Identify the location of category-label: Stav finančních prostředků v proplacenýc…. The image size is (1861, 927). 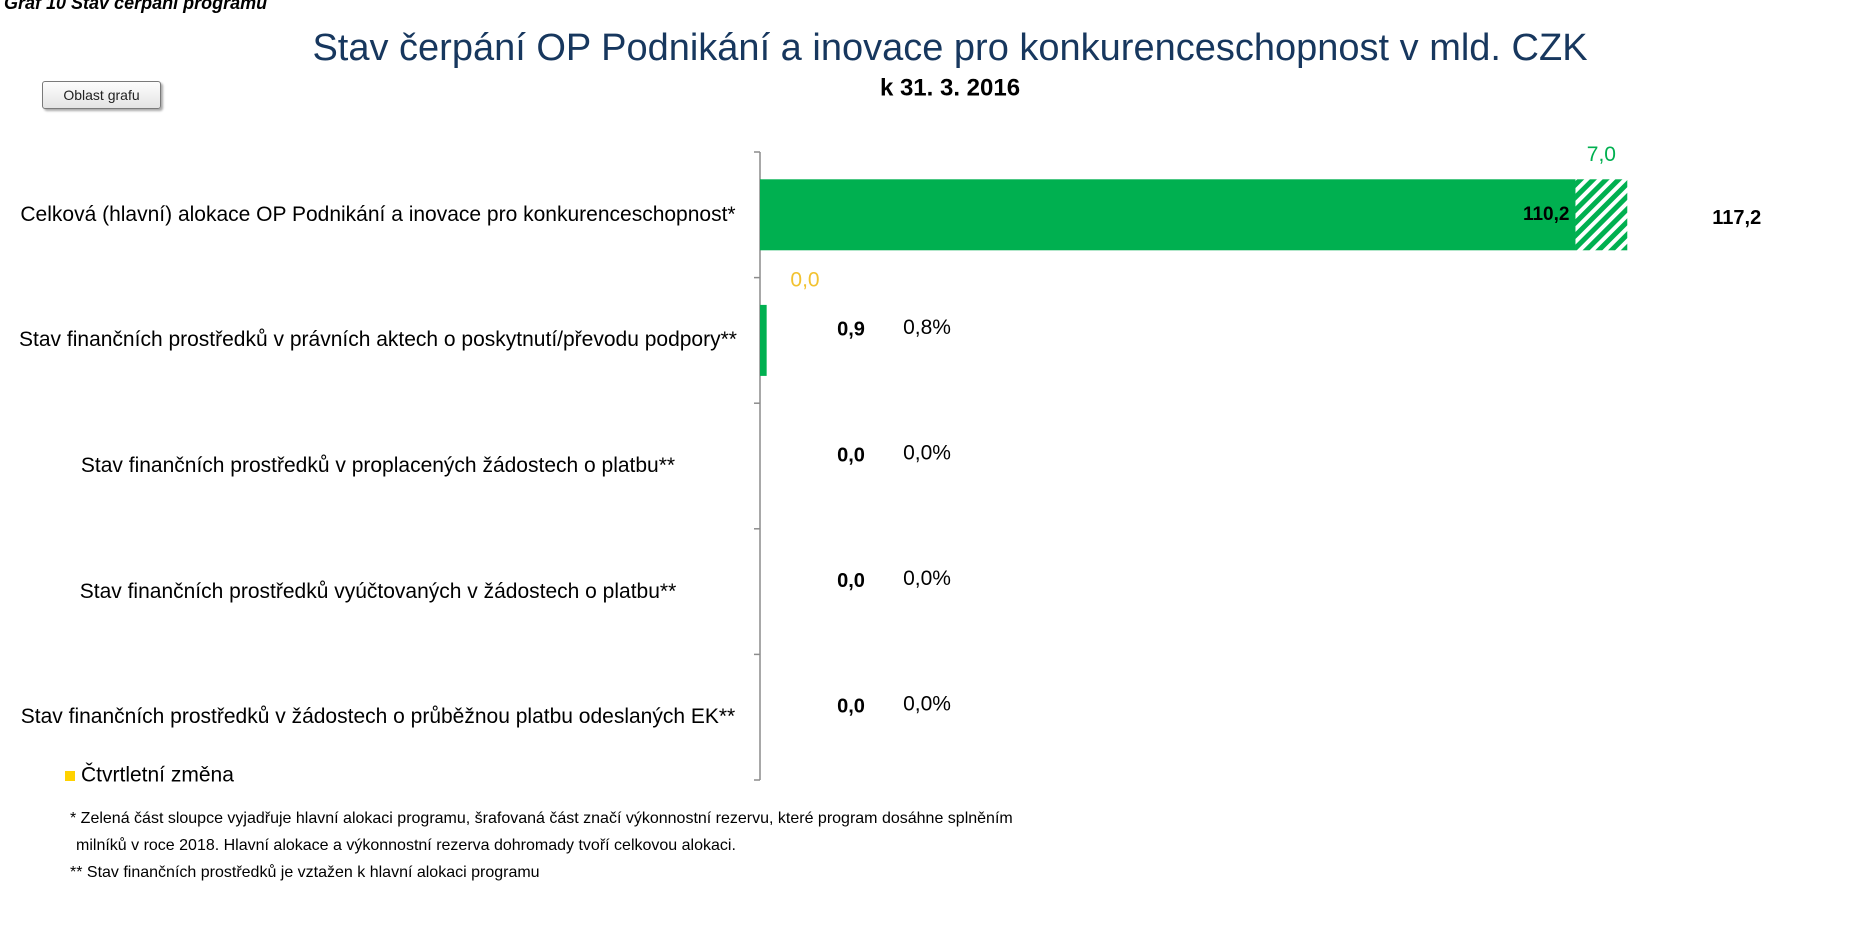
(378, 465).